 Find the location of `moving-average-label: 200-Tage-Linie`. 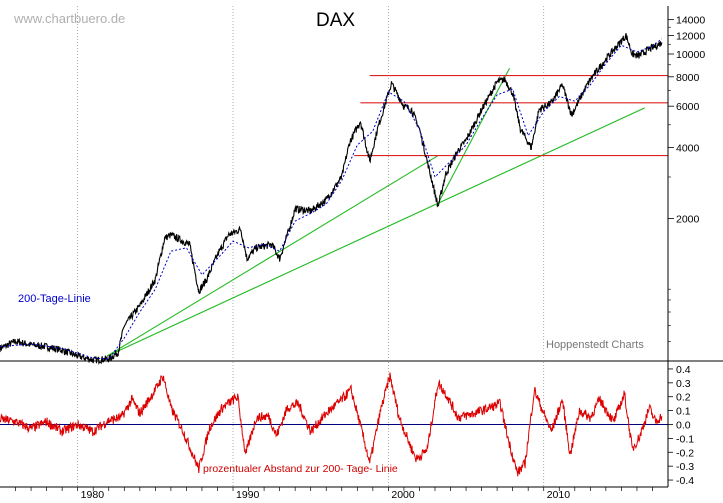

moving-average-label: 200-Tage-Linie is located at coordinates (54, 299).